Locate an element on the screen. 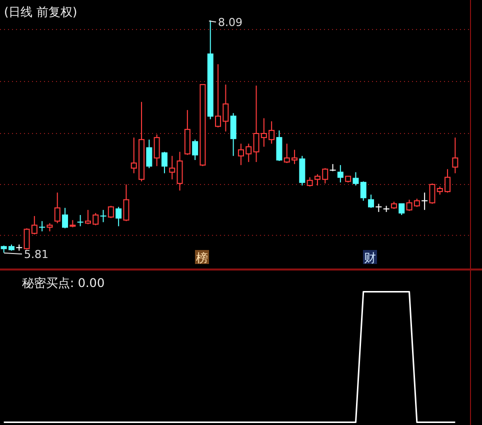 The width and height of the screenshot is (482, 425). annotation: 8.09 is located at coordinates (230, 22).